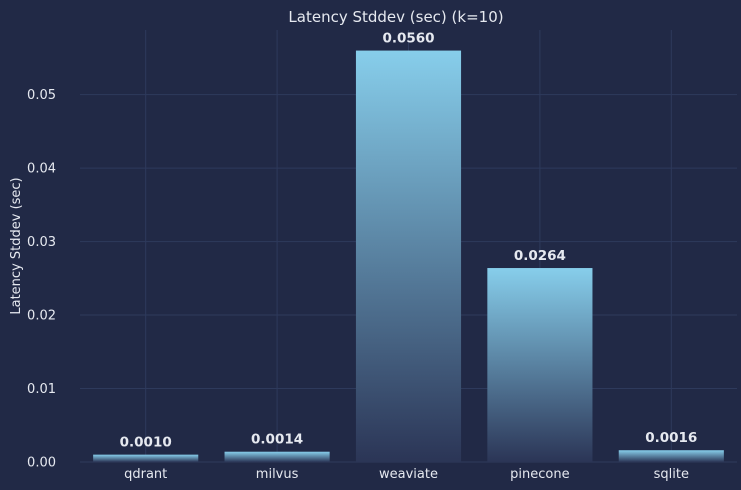  Describe the element at coordinates (671, 438) in the screenshot. I see `data-label-sqlite: 0.0016` at that location.